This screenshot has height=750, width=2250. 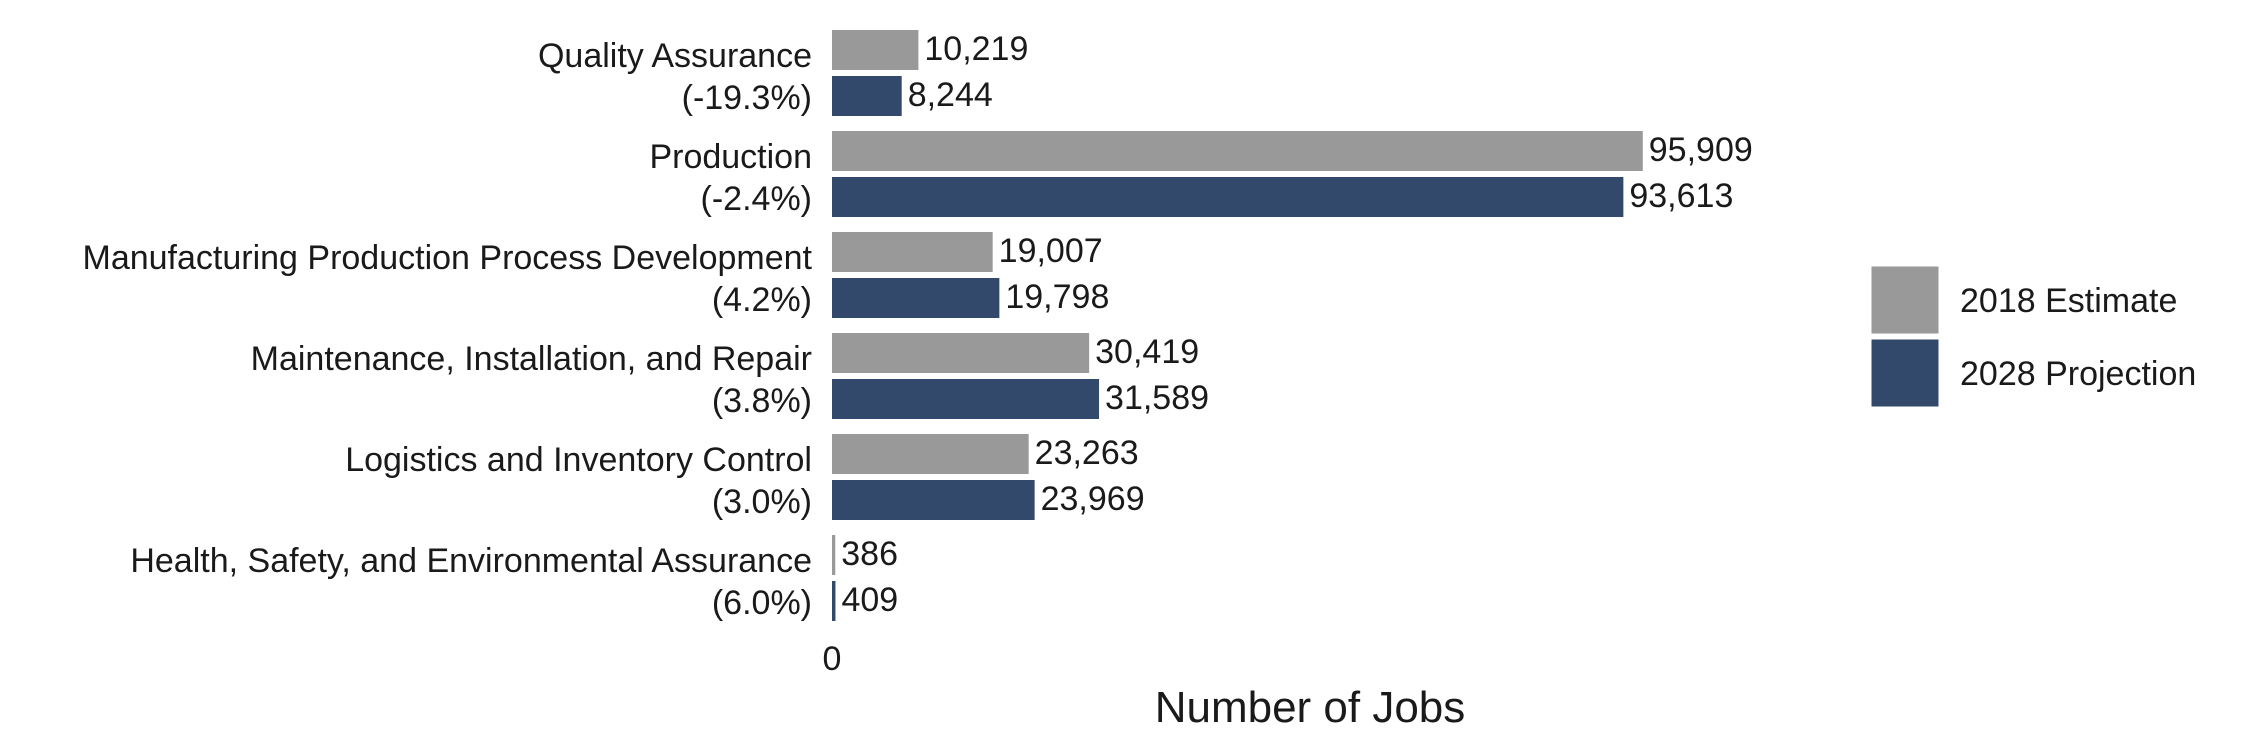 I want to click on legend: 2018 Estimate 2028 Projection, so click(x=2032, y=336).